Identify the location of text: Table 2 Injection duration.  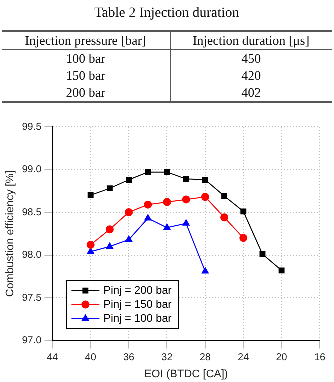
(167, 14).